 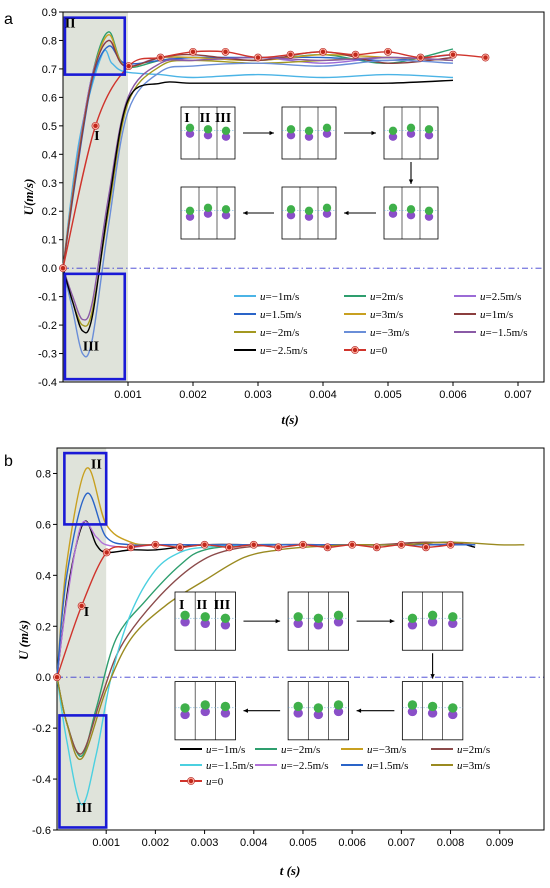 I want to click on x-tick-label: 0.008, so click(x=451, y=843).